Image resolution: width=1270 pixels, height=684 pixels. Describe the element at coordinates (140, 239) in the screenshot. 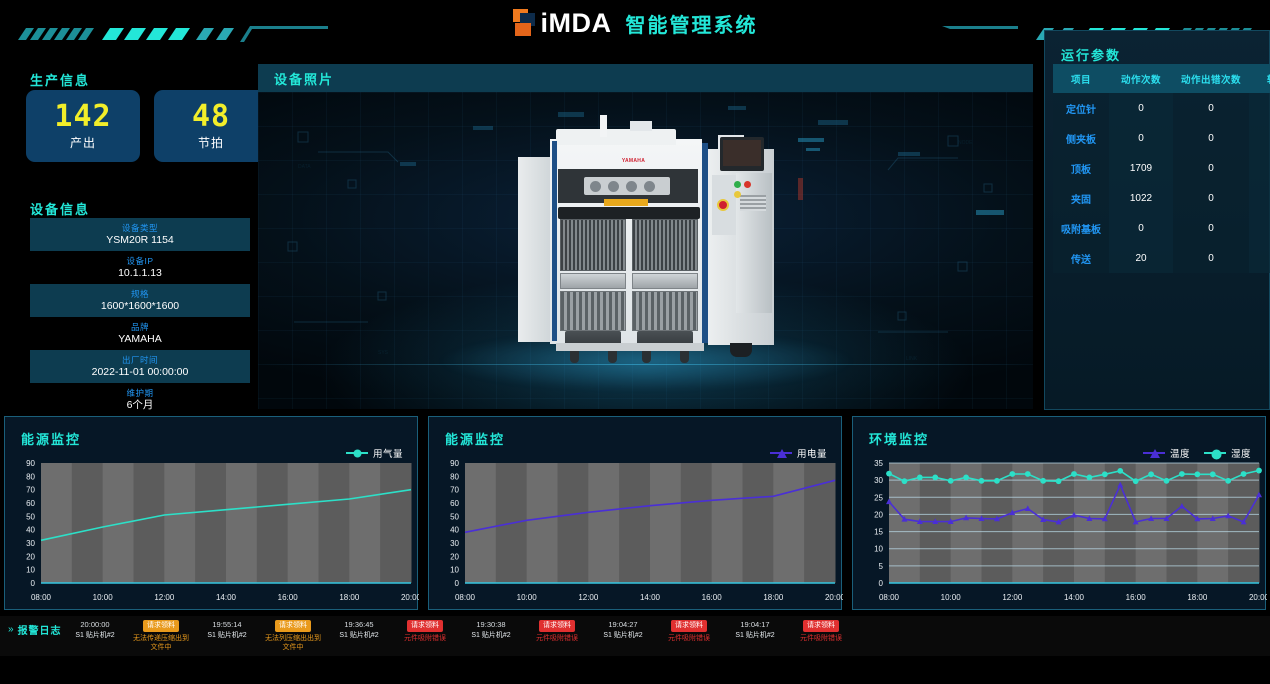

I see `device-type-value: YSM20R 1154` at that location.